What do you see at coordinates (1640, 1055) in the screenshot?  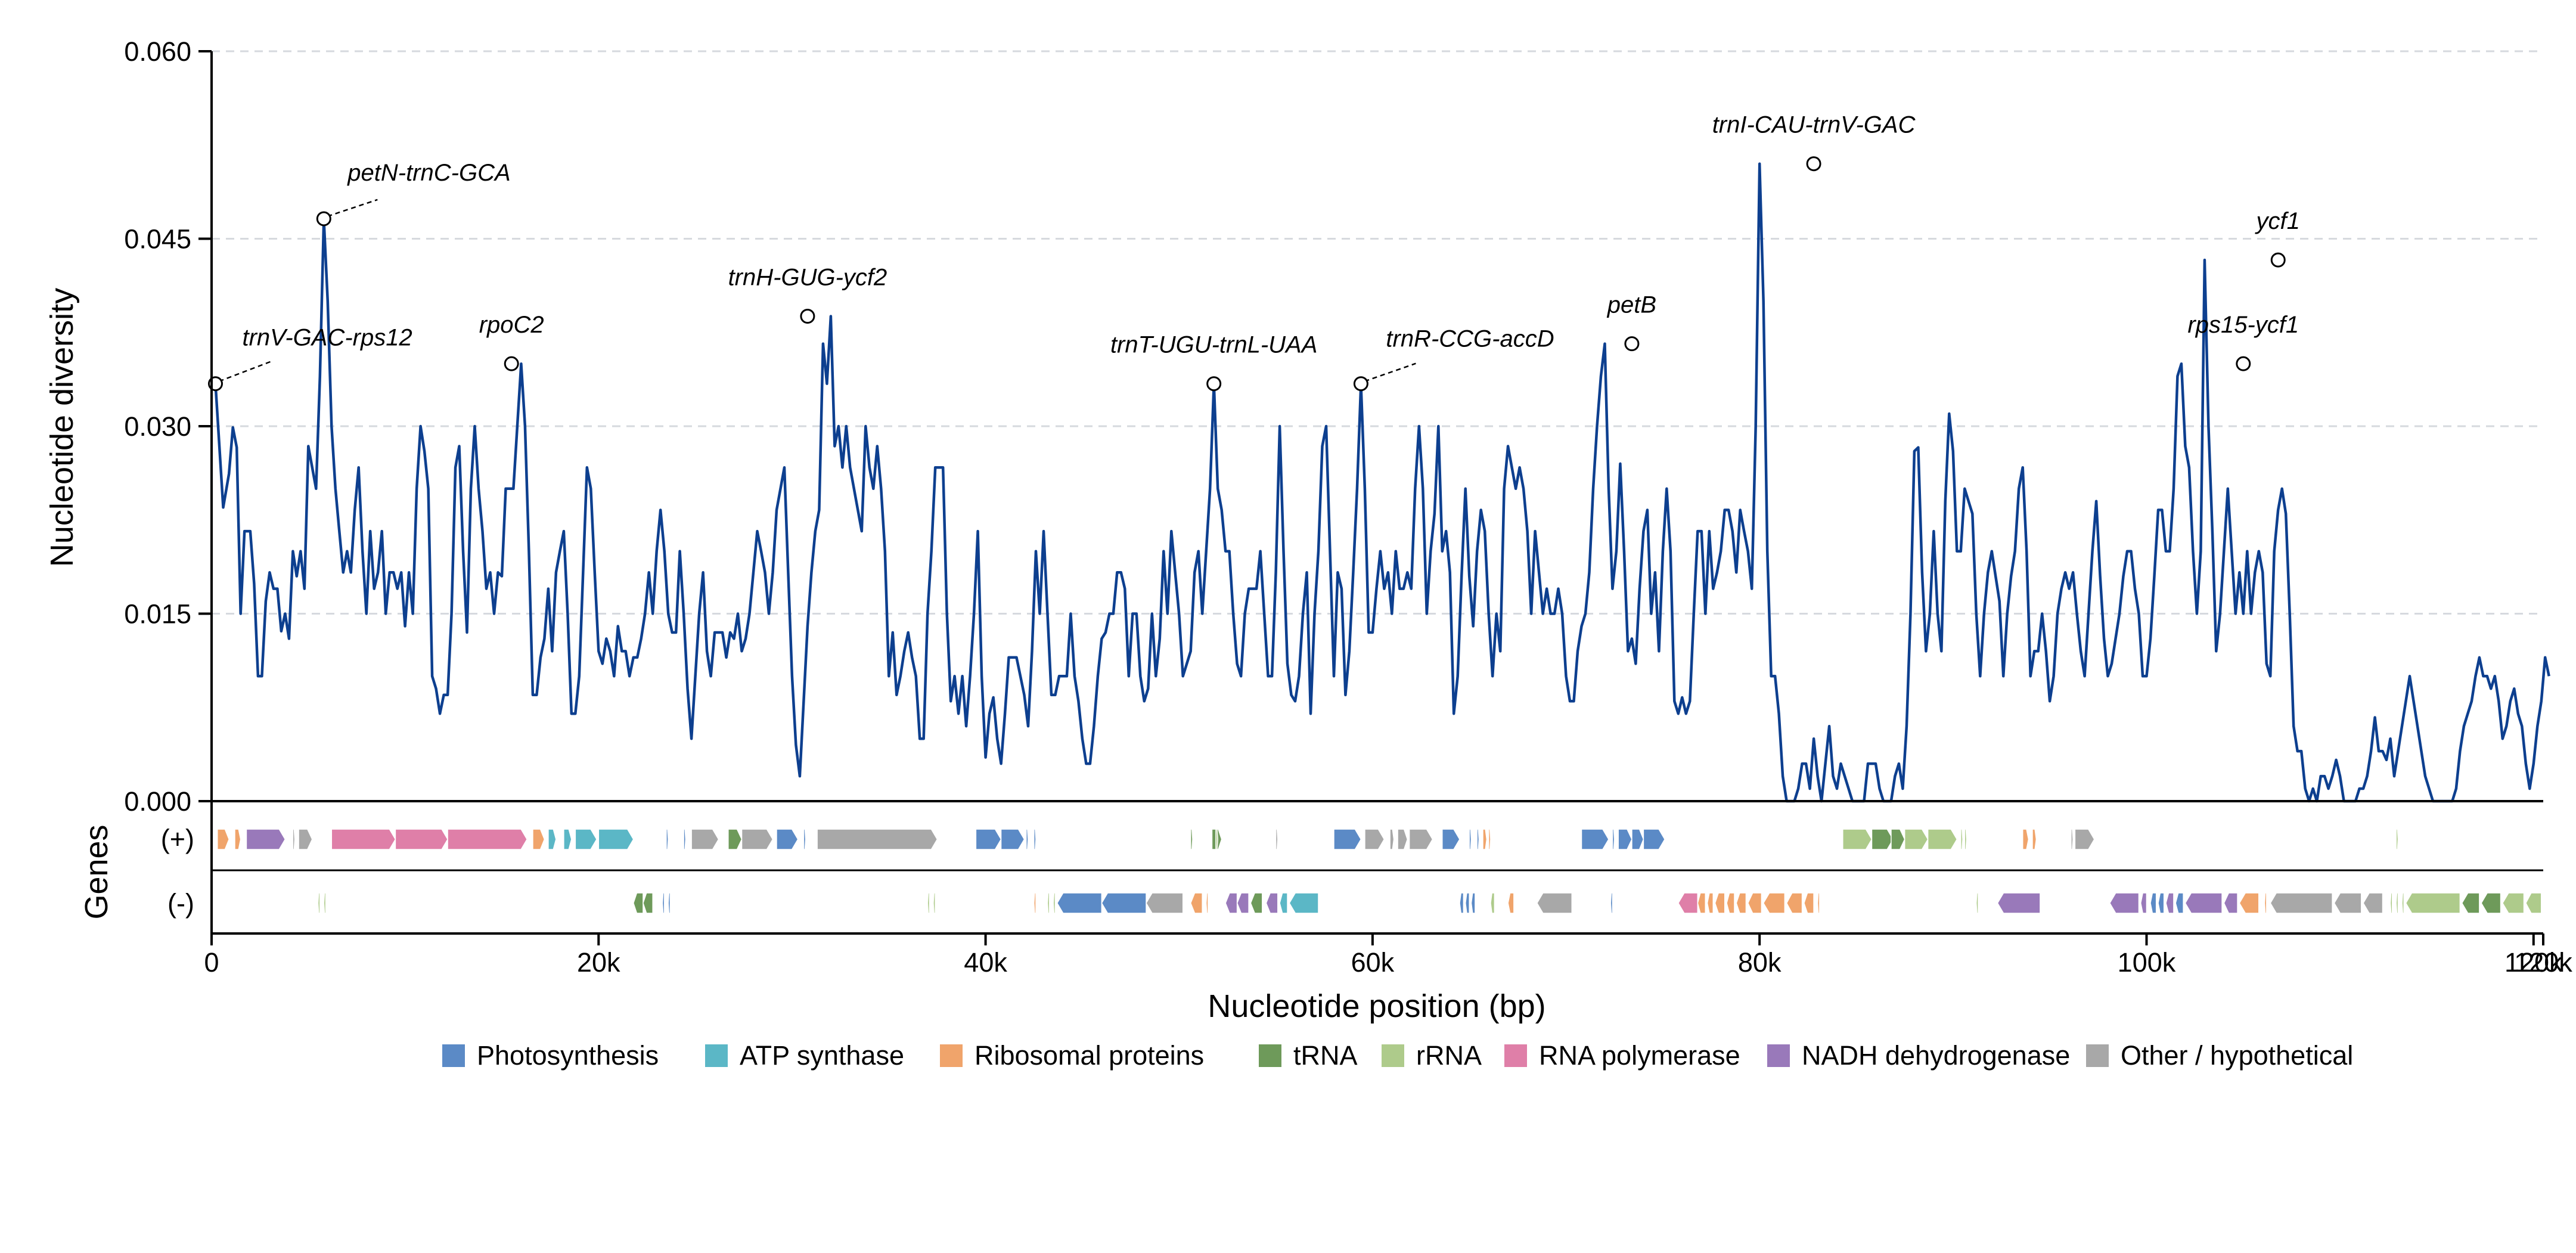 I see `legend-label: RNA polymerase` at bounding box center [1640, 1055].